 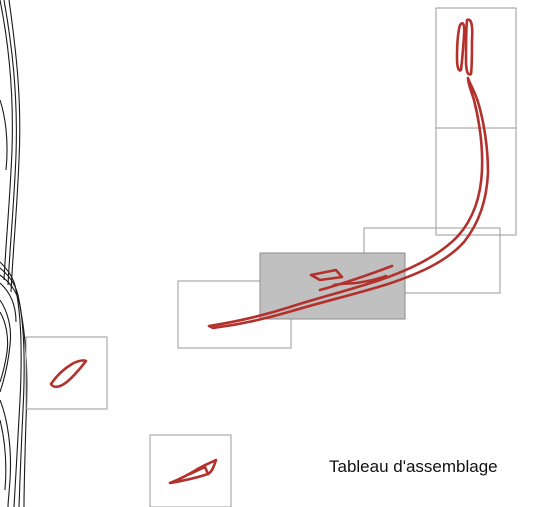 What do you see at coordinates (413, 466) in the screenshot?
I see `map-title: Tableau d'assemblage` at bounding box center [413, 466].